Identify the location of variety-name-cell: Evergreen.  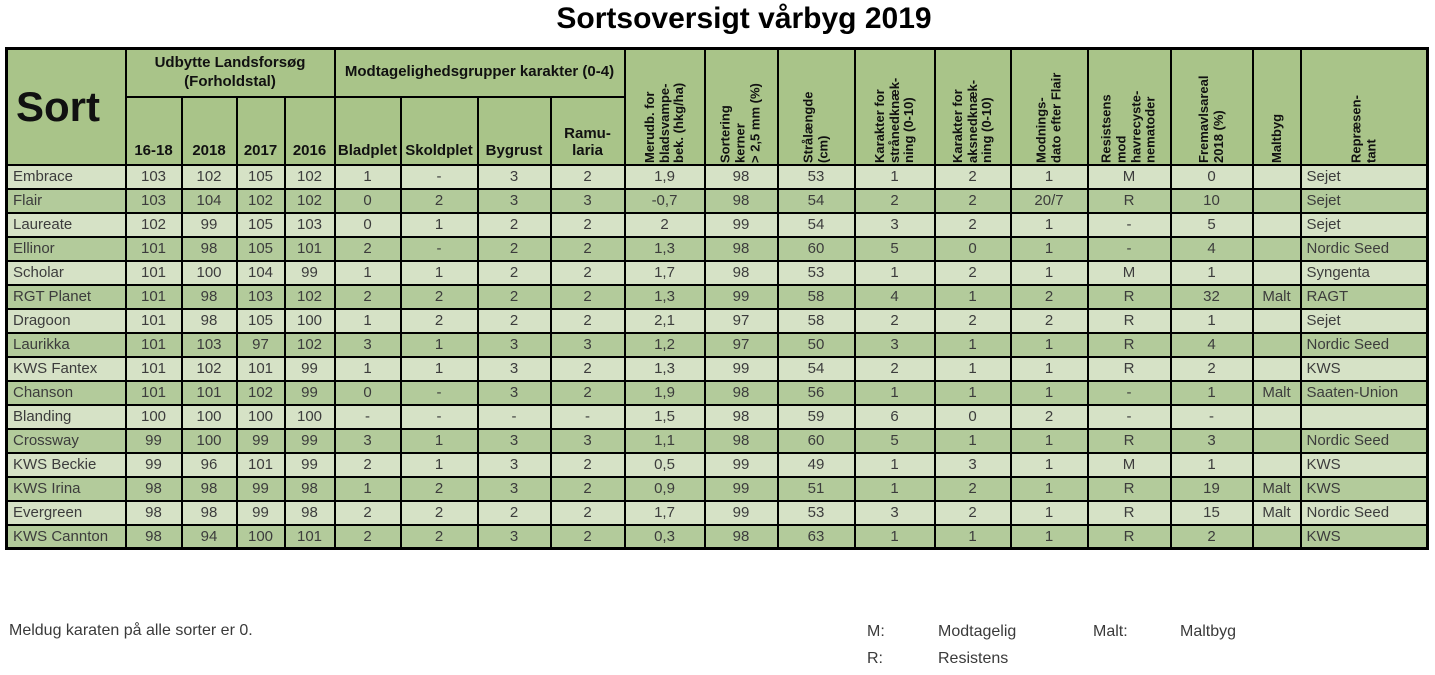
(66, 512).